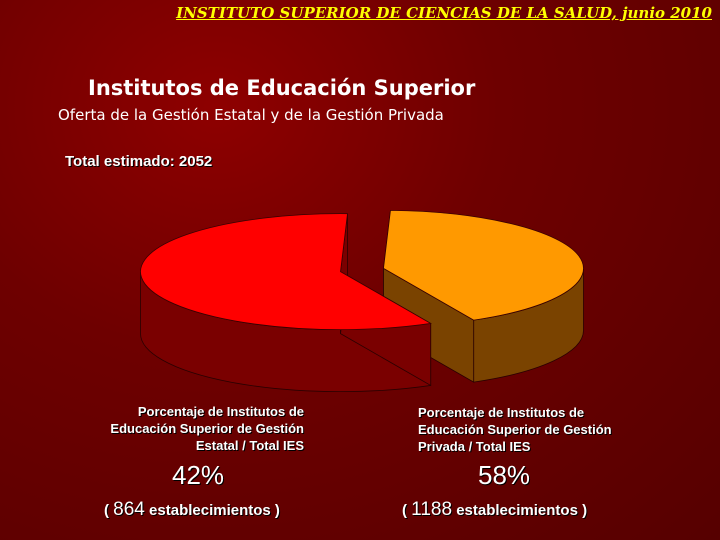 The image size is (720, 540). What do you see at coordinates (404, 510) in the screenshot?
I see `count-privada-open: (` at bounding box center [404, 510].